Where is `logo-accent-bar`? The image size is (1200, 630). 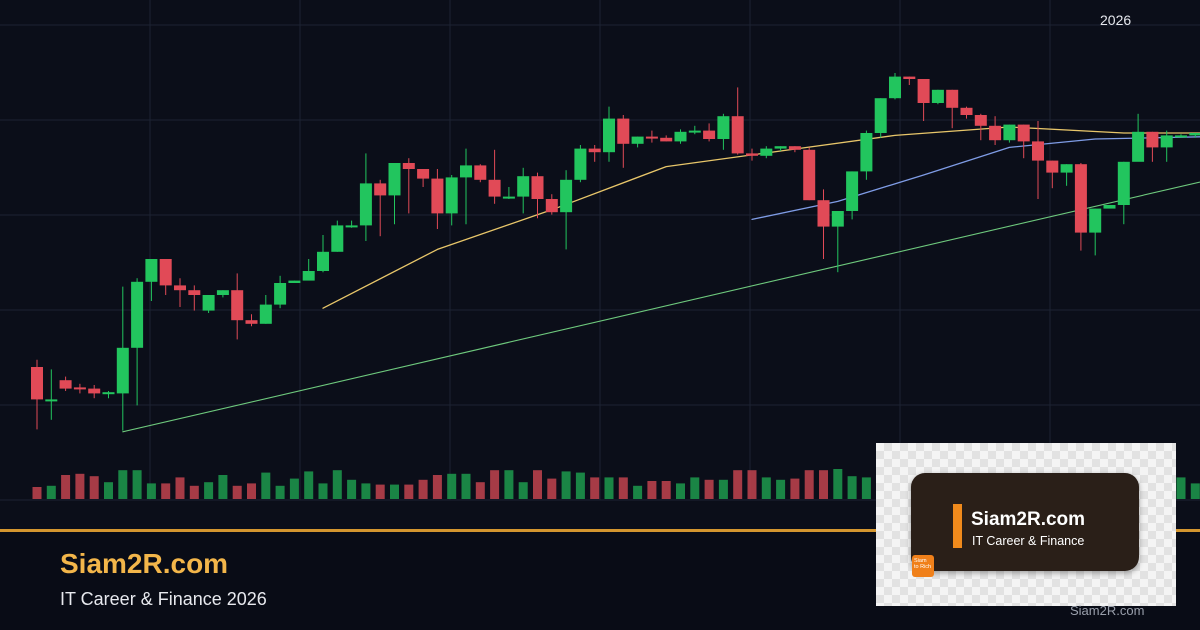
logo-accent-bar is located at coordinates (957, 526).